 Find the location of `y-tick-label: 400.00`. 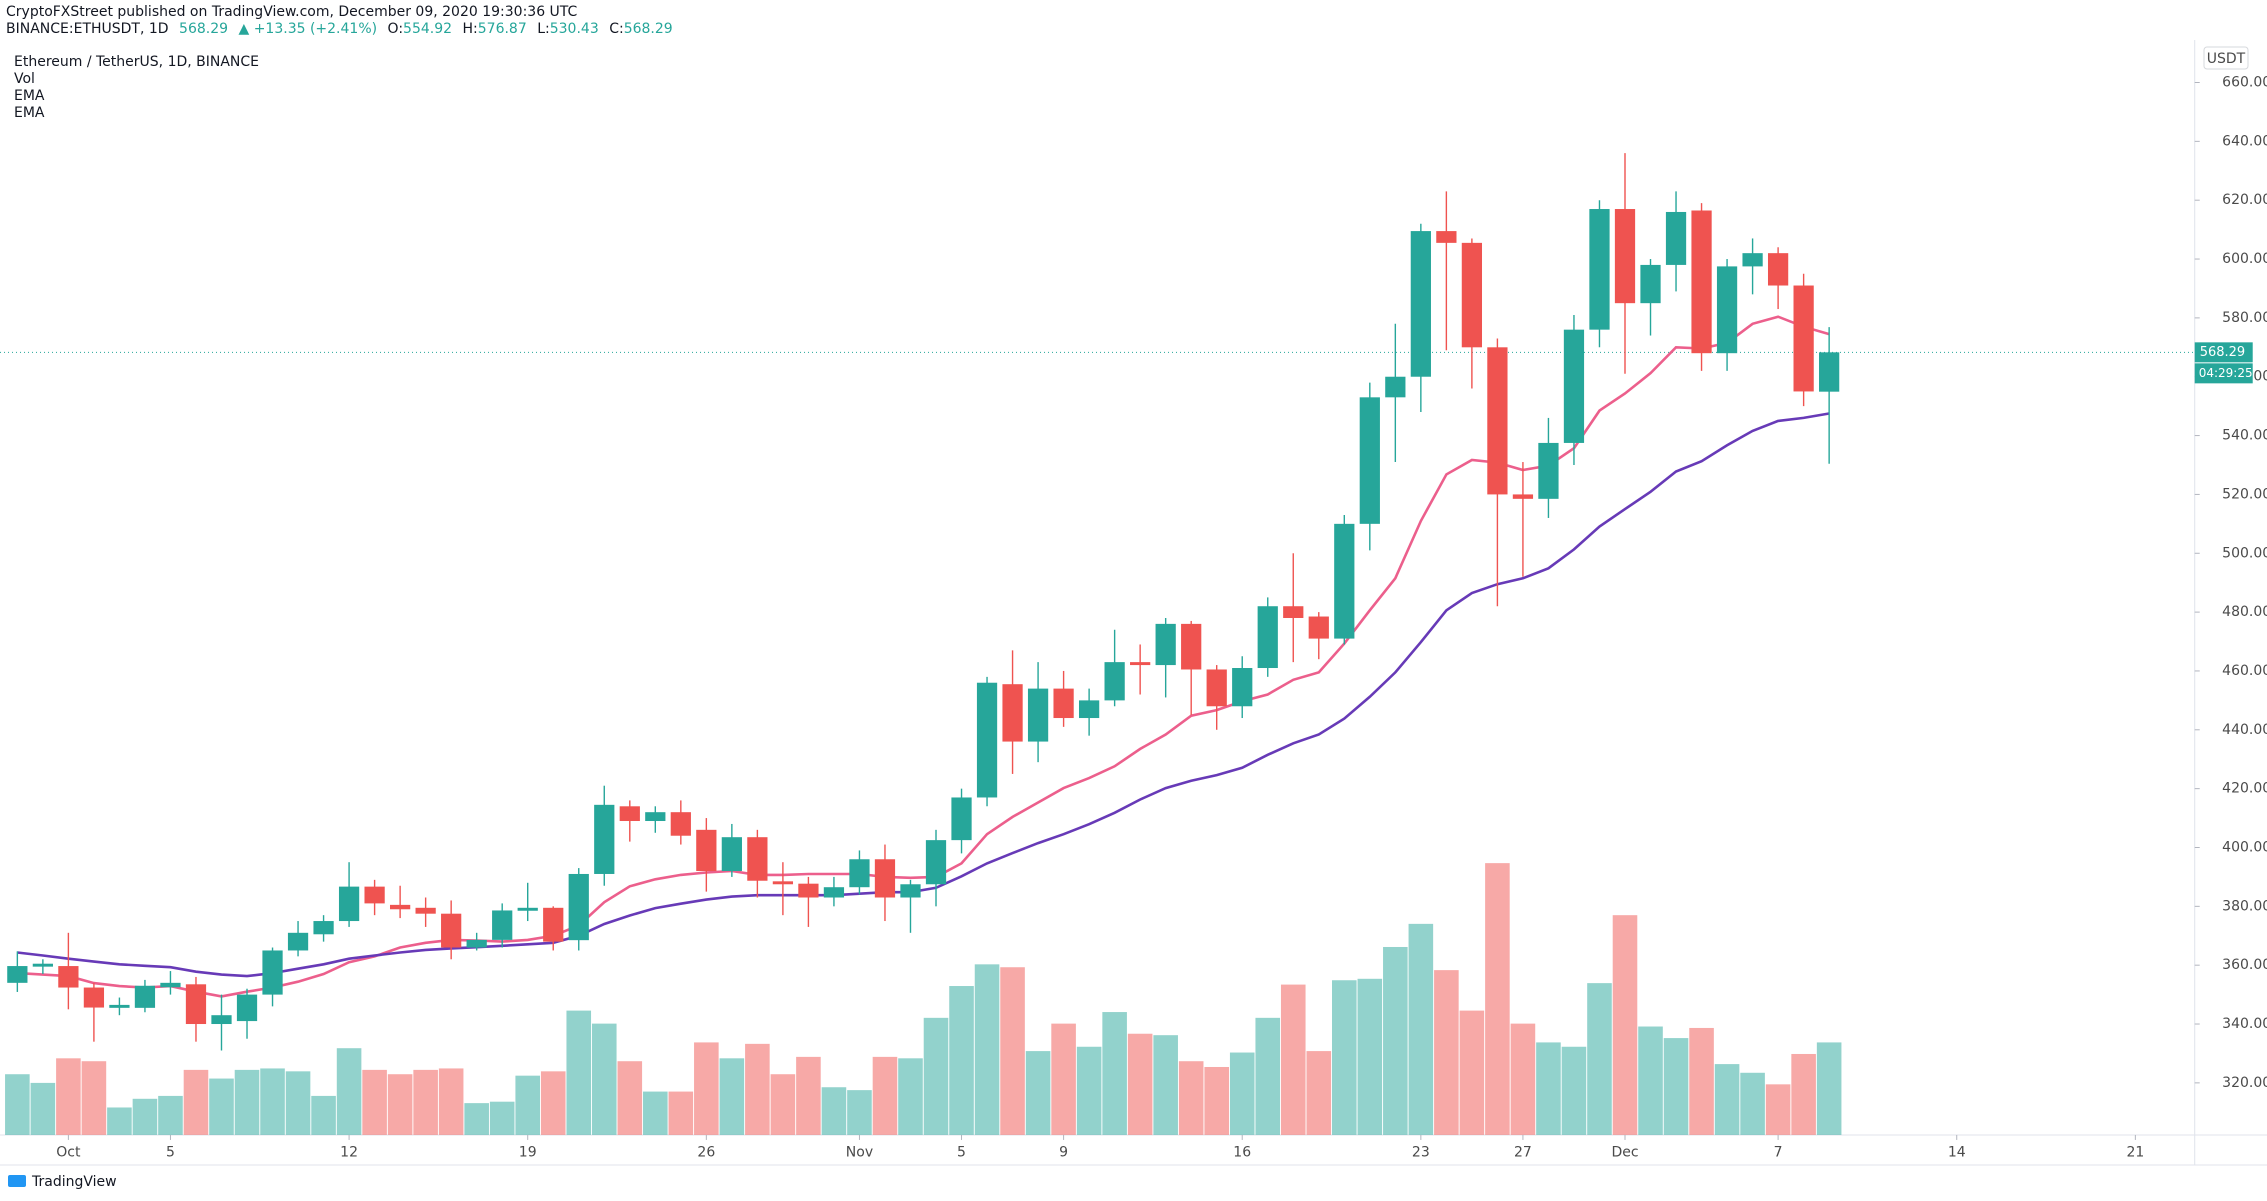

y-tick-label: 400.00 is located at coordinates (2244, 847).